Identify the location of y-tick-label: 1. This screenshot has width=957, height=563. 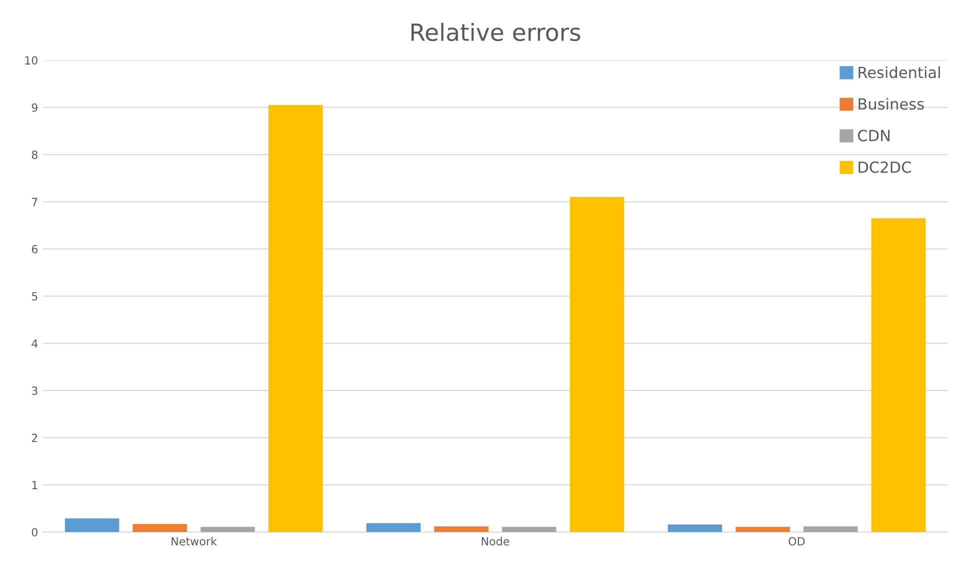
(35, 485).